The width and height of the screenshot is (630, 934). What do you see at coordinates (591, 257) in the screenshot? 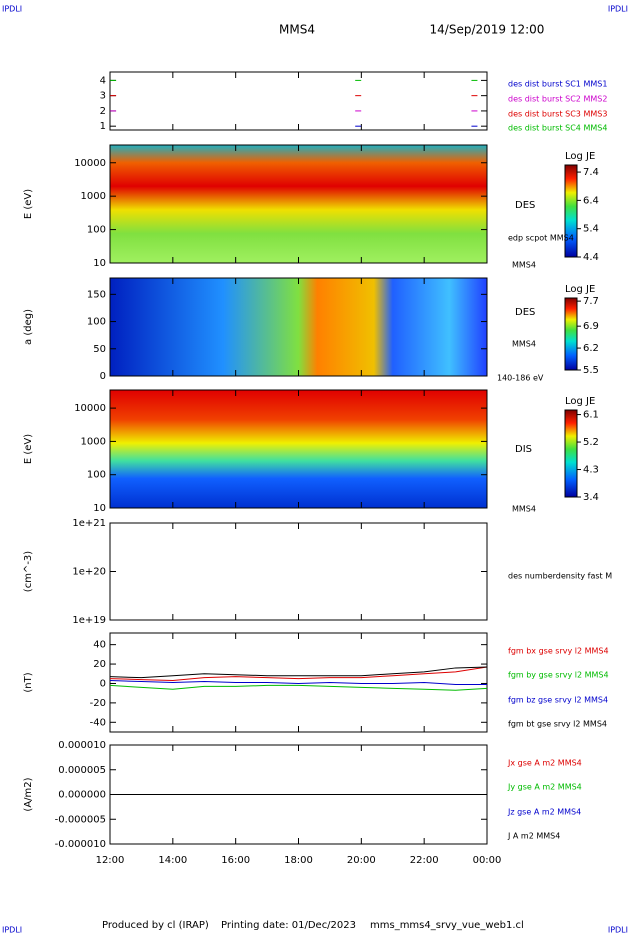
I see `colorbar-tick-label: 4.4` at bounding box center [591, 257].